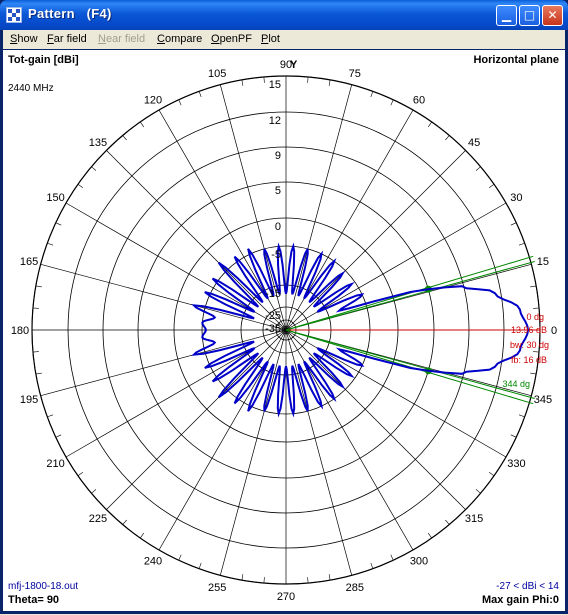 The height and width of the screenshot is (615, 568). Describe the element at coordinates (278, 227) in the screenshot. I see `ring-label: 0` at that location.